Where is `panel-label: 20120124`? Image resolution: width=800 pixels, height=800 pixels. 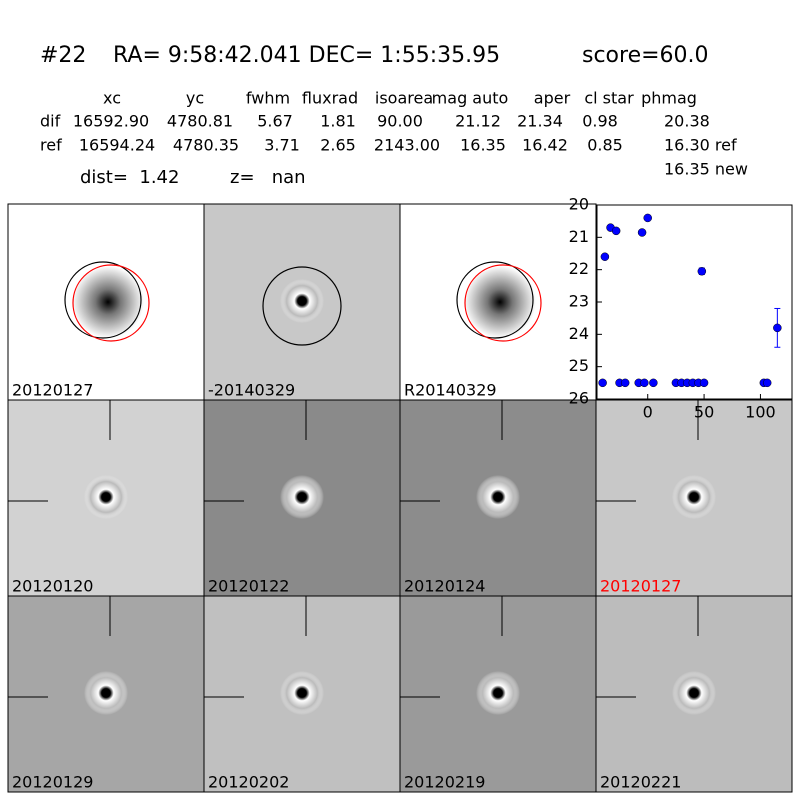 panel-label: 20120124 is located at coordinates (444, 586).